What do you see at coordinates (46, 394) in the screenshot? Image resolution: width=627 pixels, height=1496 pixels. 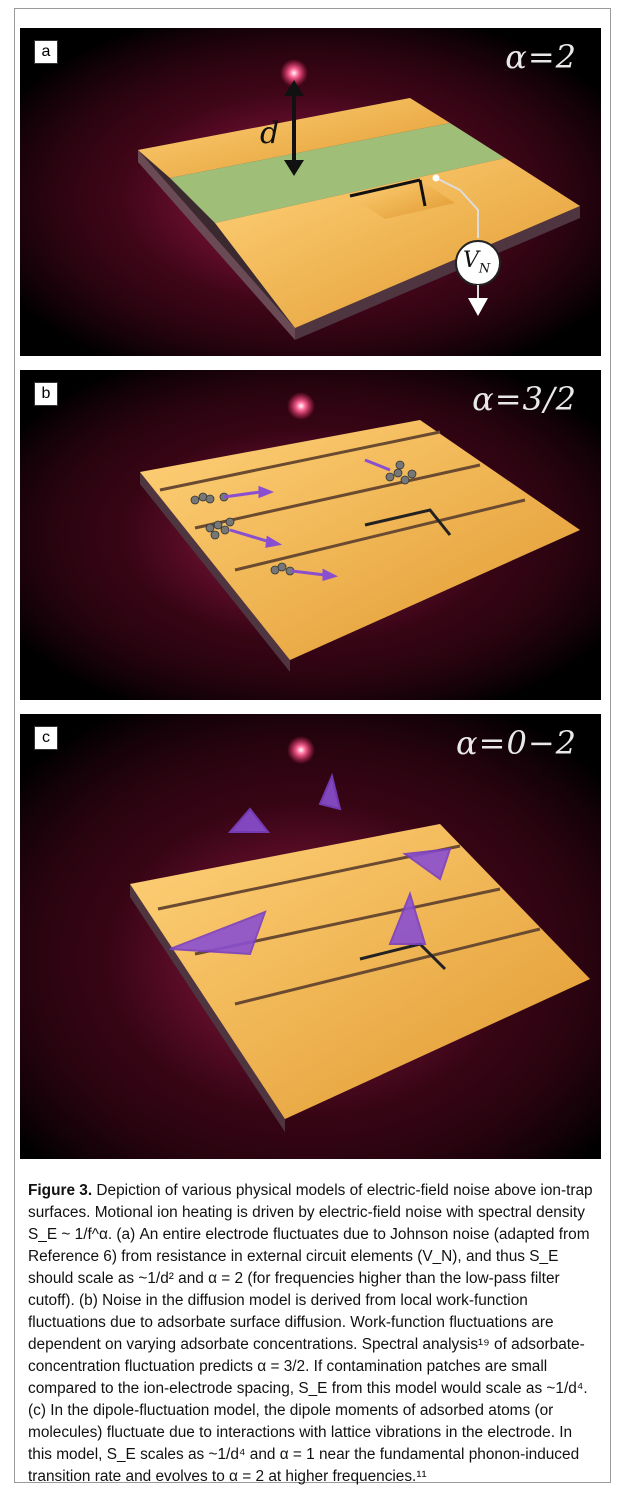 I see `panel-label-b: b` at bounding box center [46, 394].